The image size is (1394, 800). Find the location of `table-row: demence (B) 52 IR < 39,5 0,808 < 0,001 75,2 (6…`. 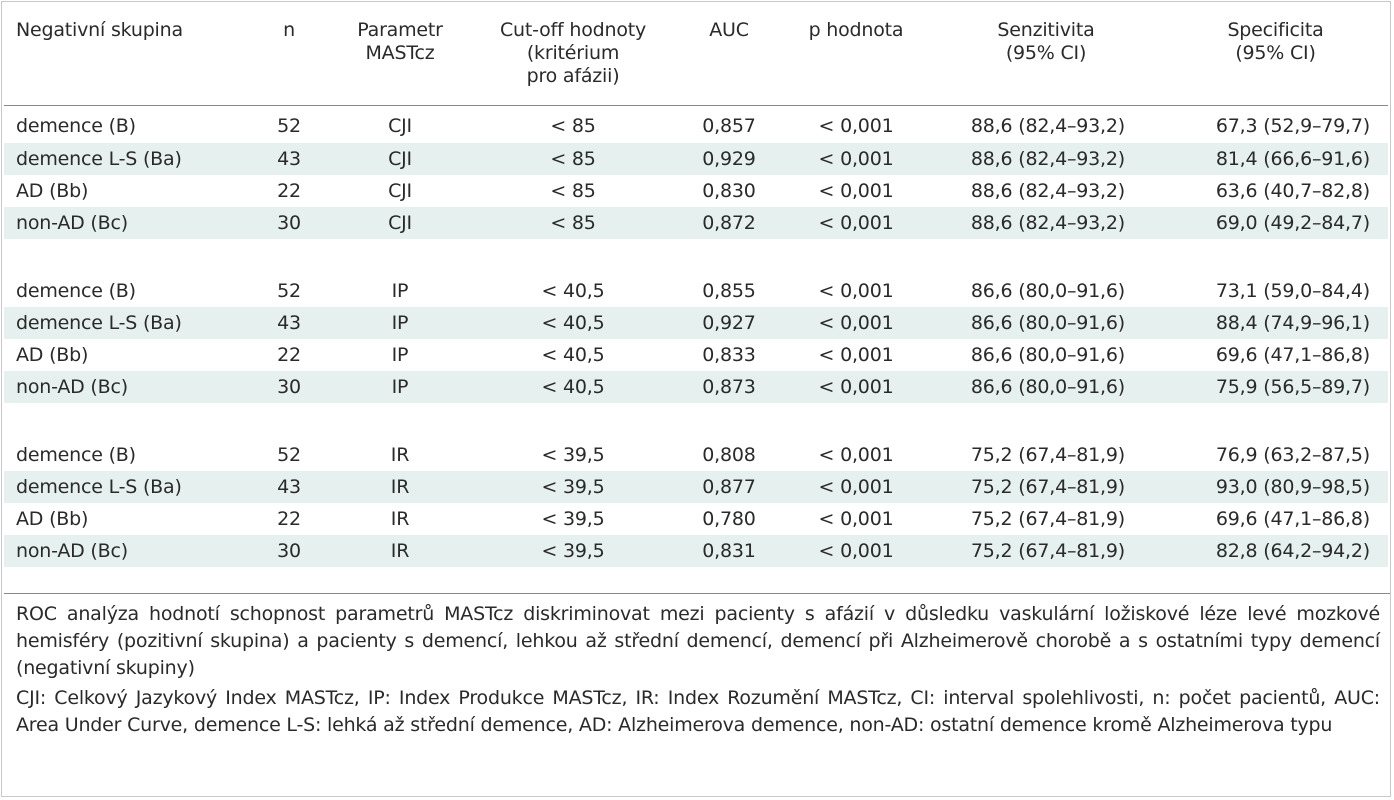

table-row: demence (B) 52 IR < 39,5 0,808 < 0,001 75,2 (6… is located at coordinates (696, 455).